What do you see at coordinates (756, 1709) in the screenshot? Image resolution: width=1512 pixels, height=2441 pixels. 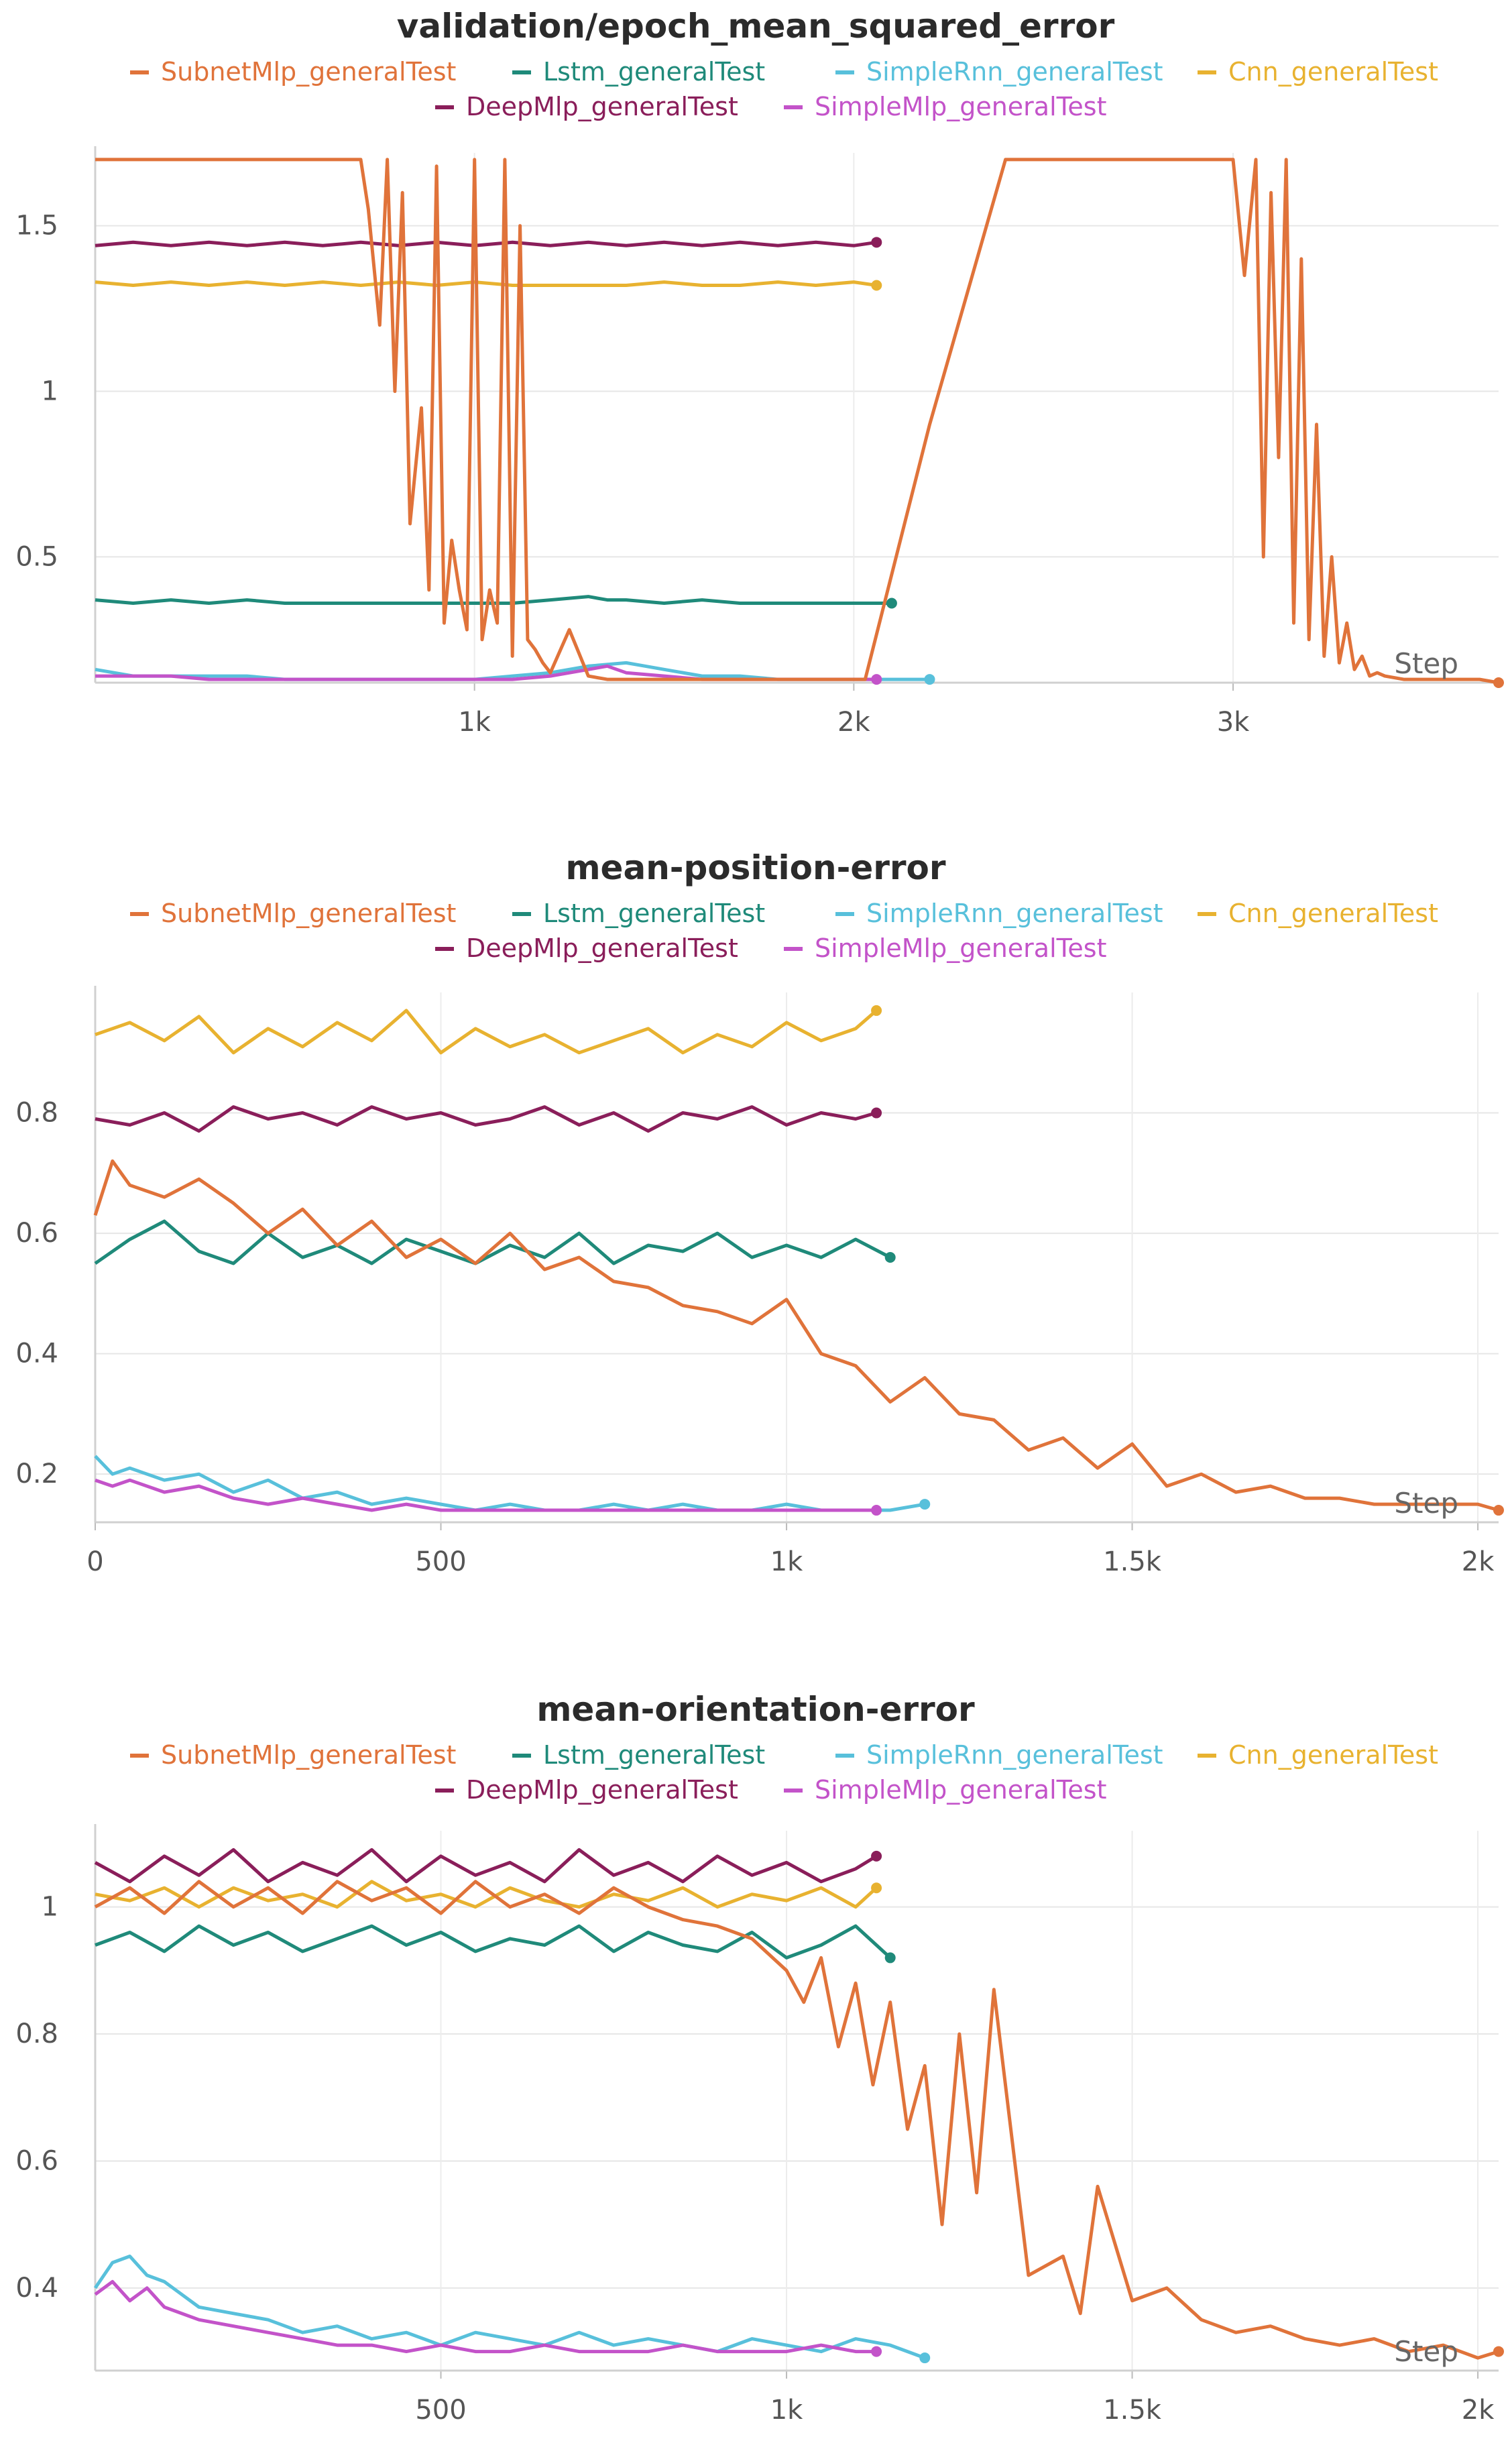 I see `chart-title: mean-orientation-error` at bounding box center [756, 1709].